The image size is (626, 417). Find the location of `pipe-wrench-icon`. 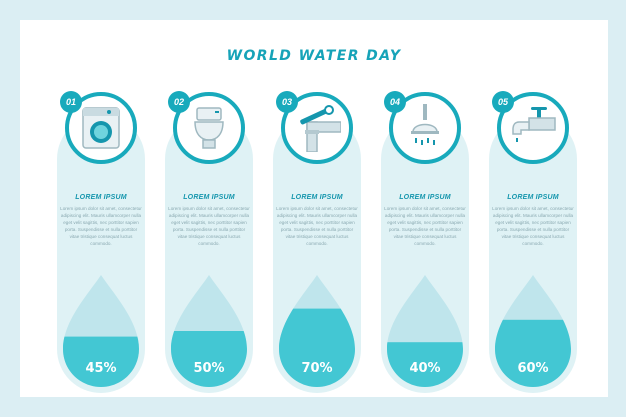

pipe-wrench-icon is located at coordinates (320, 128).